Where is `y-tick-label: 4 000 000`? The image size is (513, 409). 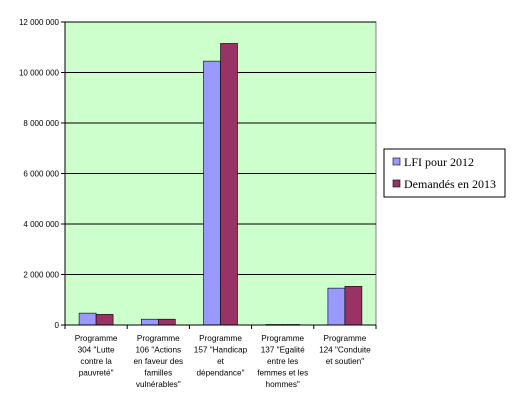 y-tick-label: 4 000 000 is located at coordinates (41, 224).